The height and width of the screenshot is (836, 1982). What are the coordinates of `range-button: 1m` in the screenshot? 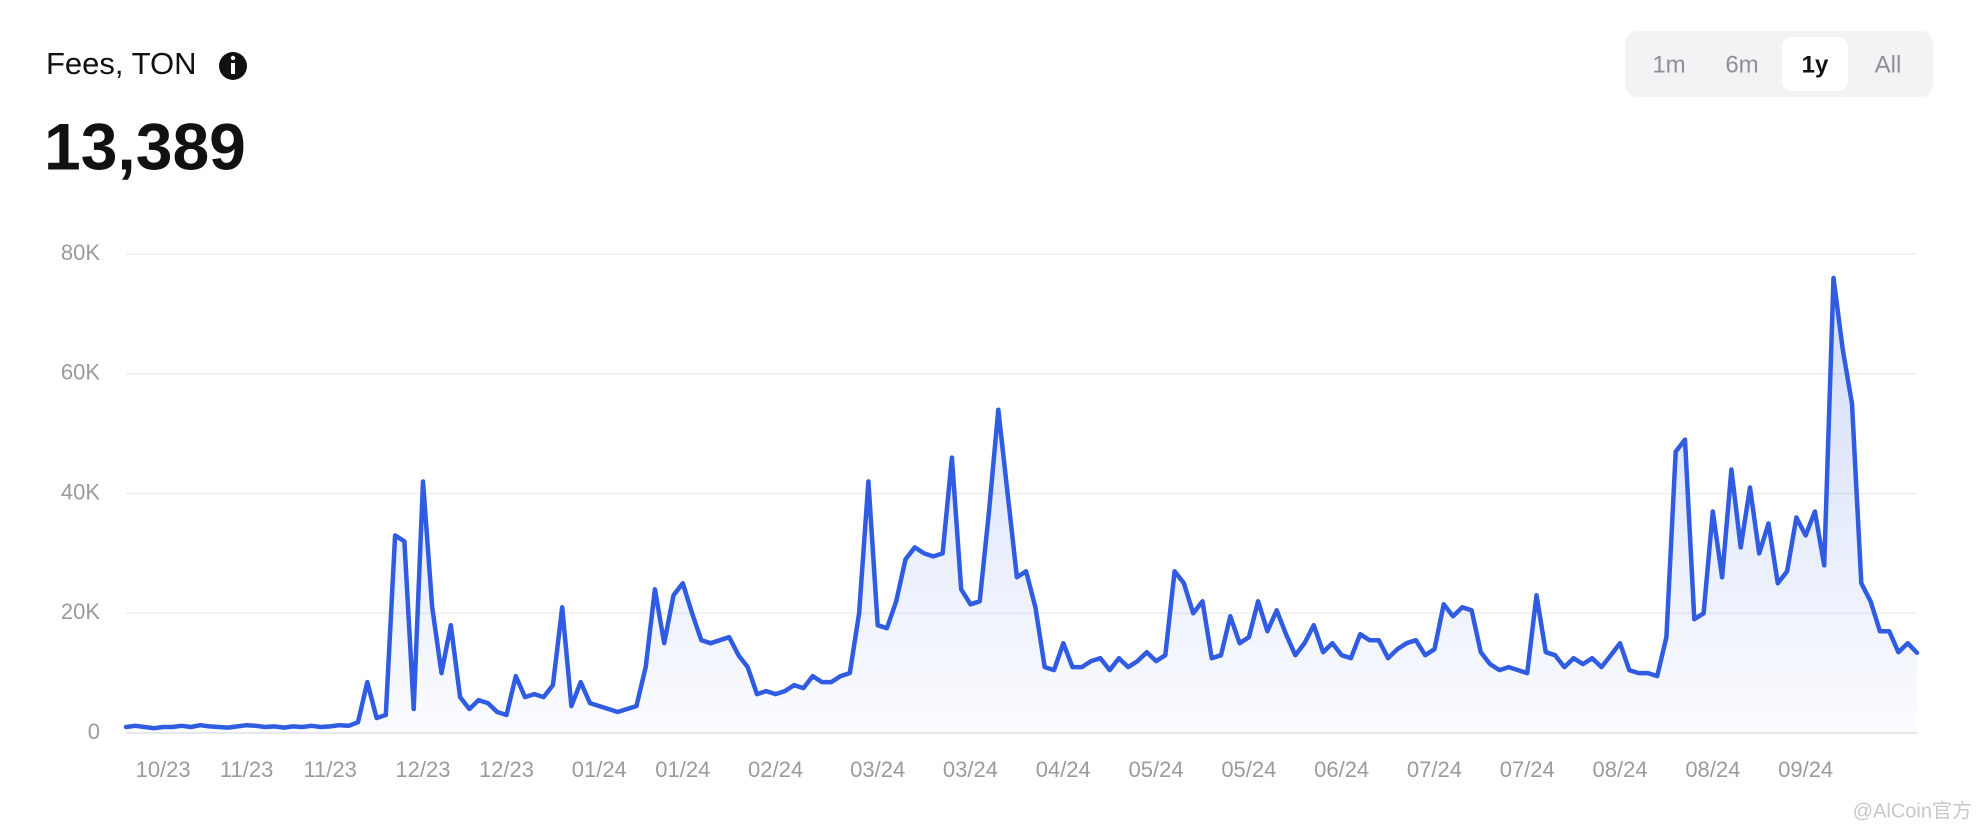 It's located at (1668, 64).